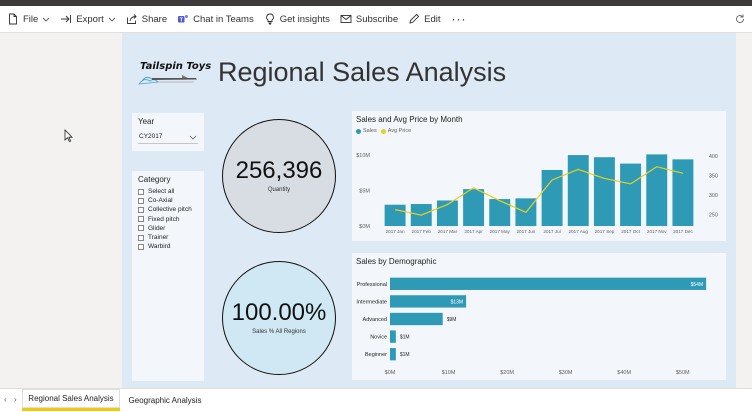 This screenshot has height=412, width=752. Describe the element at coordinates (395, 231) in the screenshot. I see `x-tick-label: 2017 Jan` at that location.